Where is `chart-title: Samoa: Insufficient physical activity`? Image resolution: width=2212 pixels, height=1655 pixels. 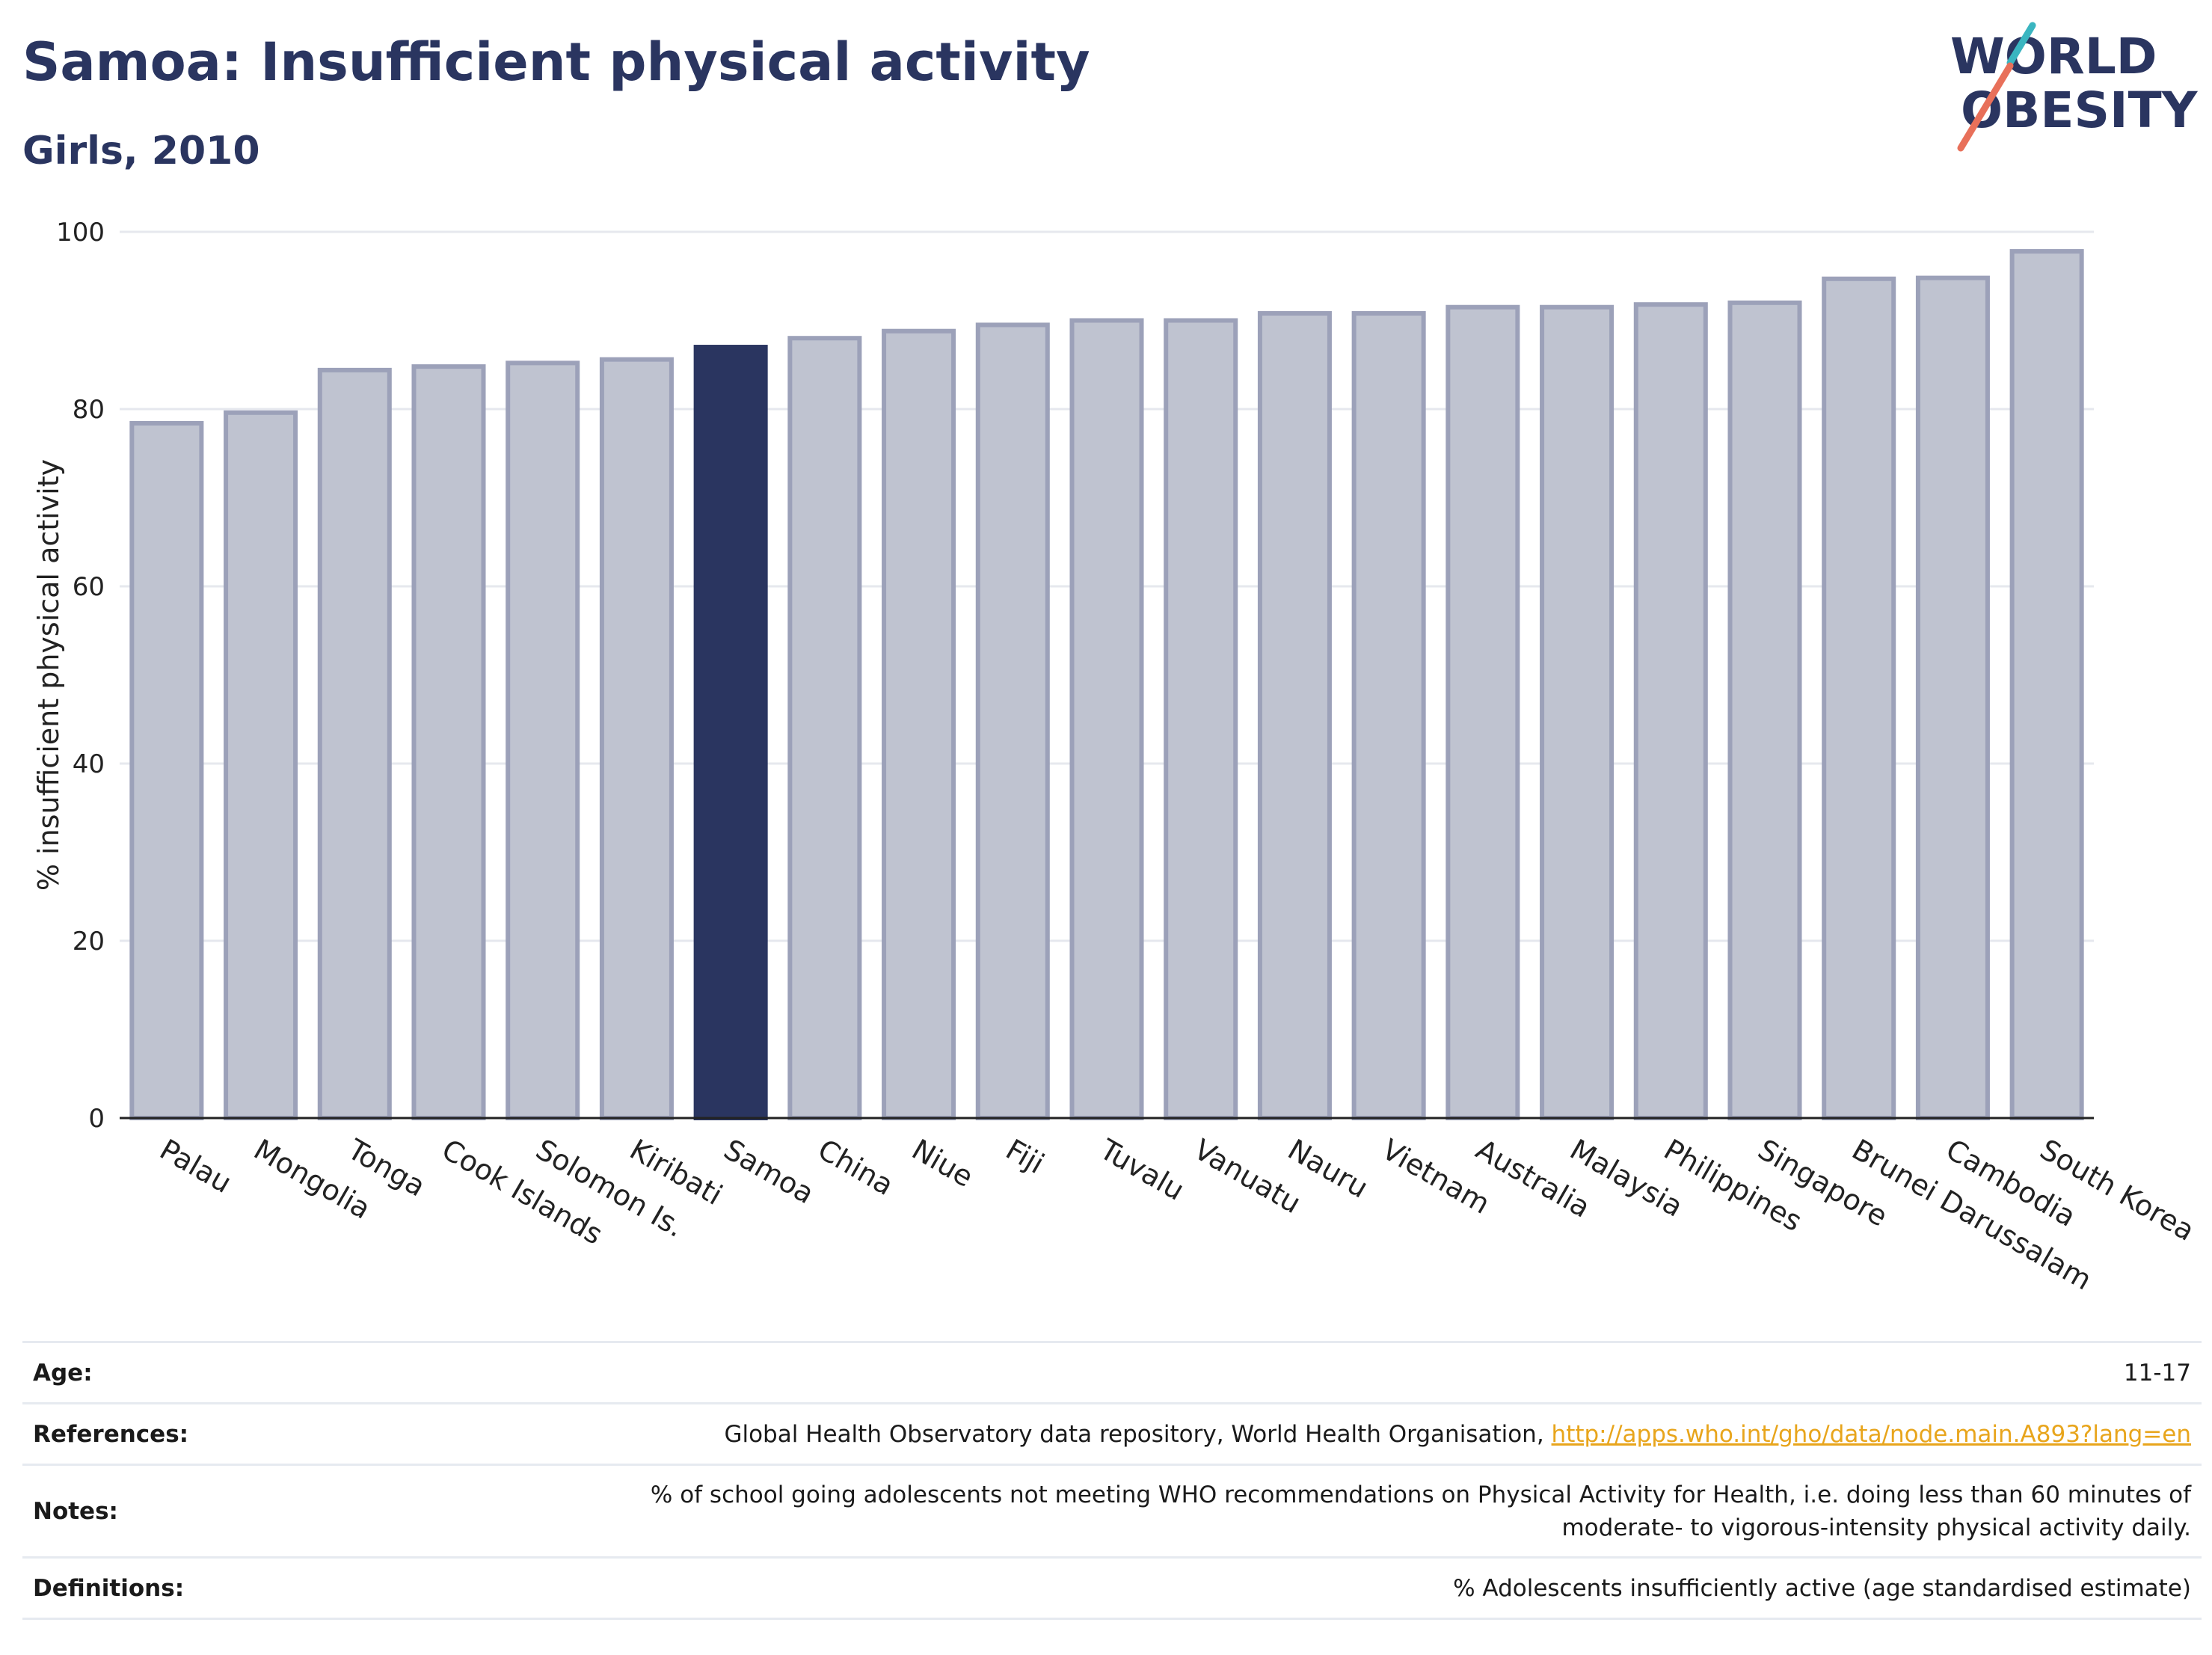
chart-title: Samoa: Insufficient physical activity is located at coordinates (556, 62).